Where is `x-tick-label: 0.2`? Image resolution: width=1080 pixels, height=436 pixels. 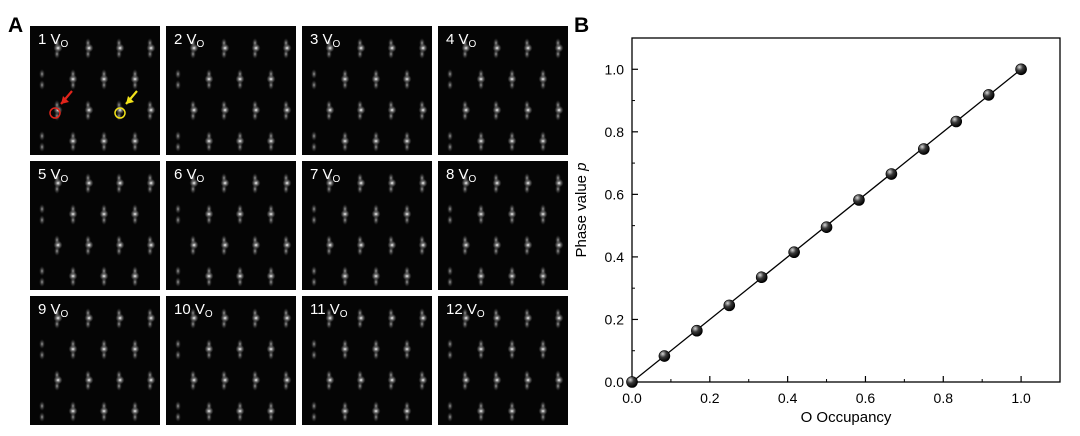
x-tick-label: 0.2 is located at coordinates (710, 398).